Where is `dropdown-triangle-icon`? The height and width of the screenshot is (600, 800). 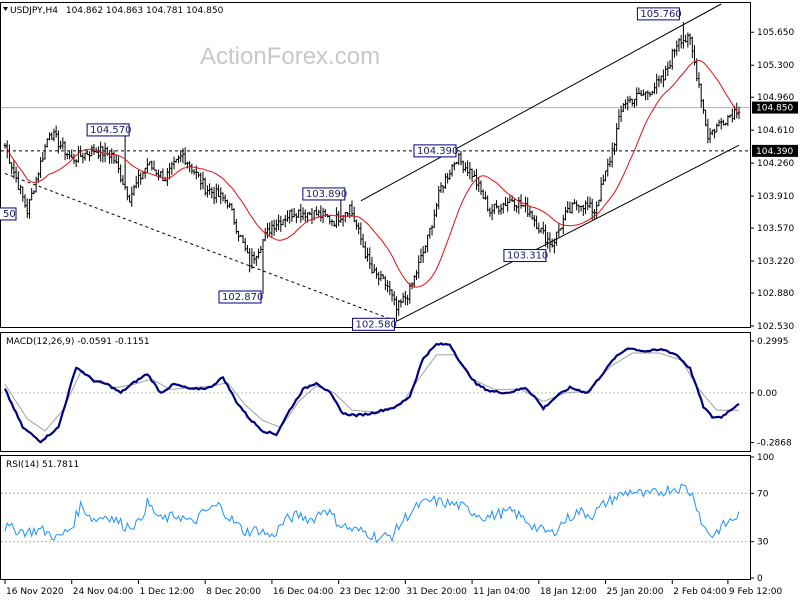 dropdown-triangle-icon is located at coordinates (5, 9).